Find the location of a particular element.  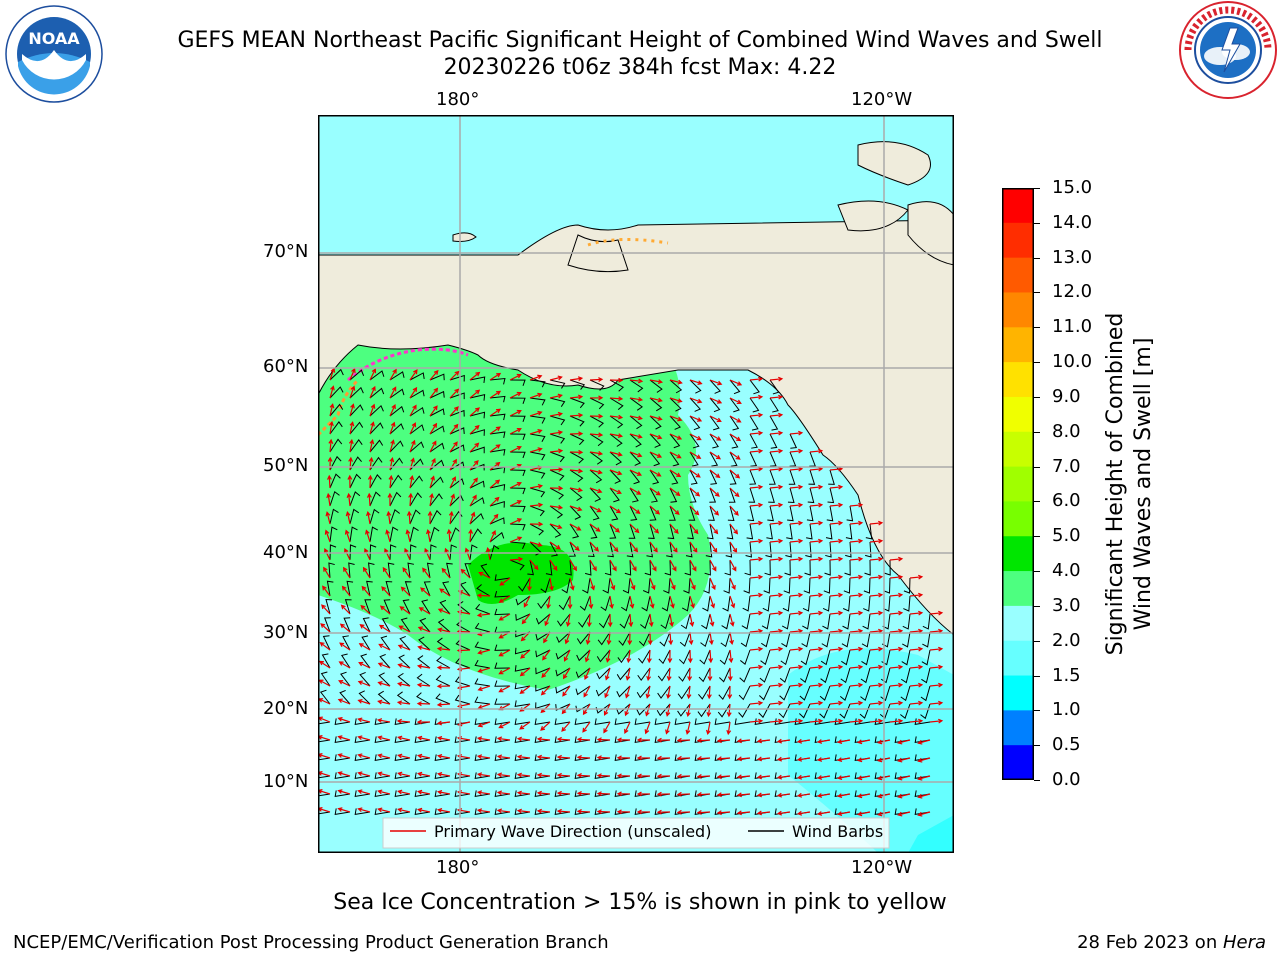

sea-ice-edge-west is located at coordinates (339, 407).